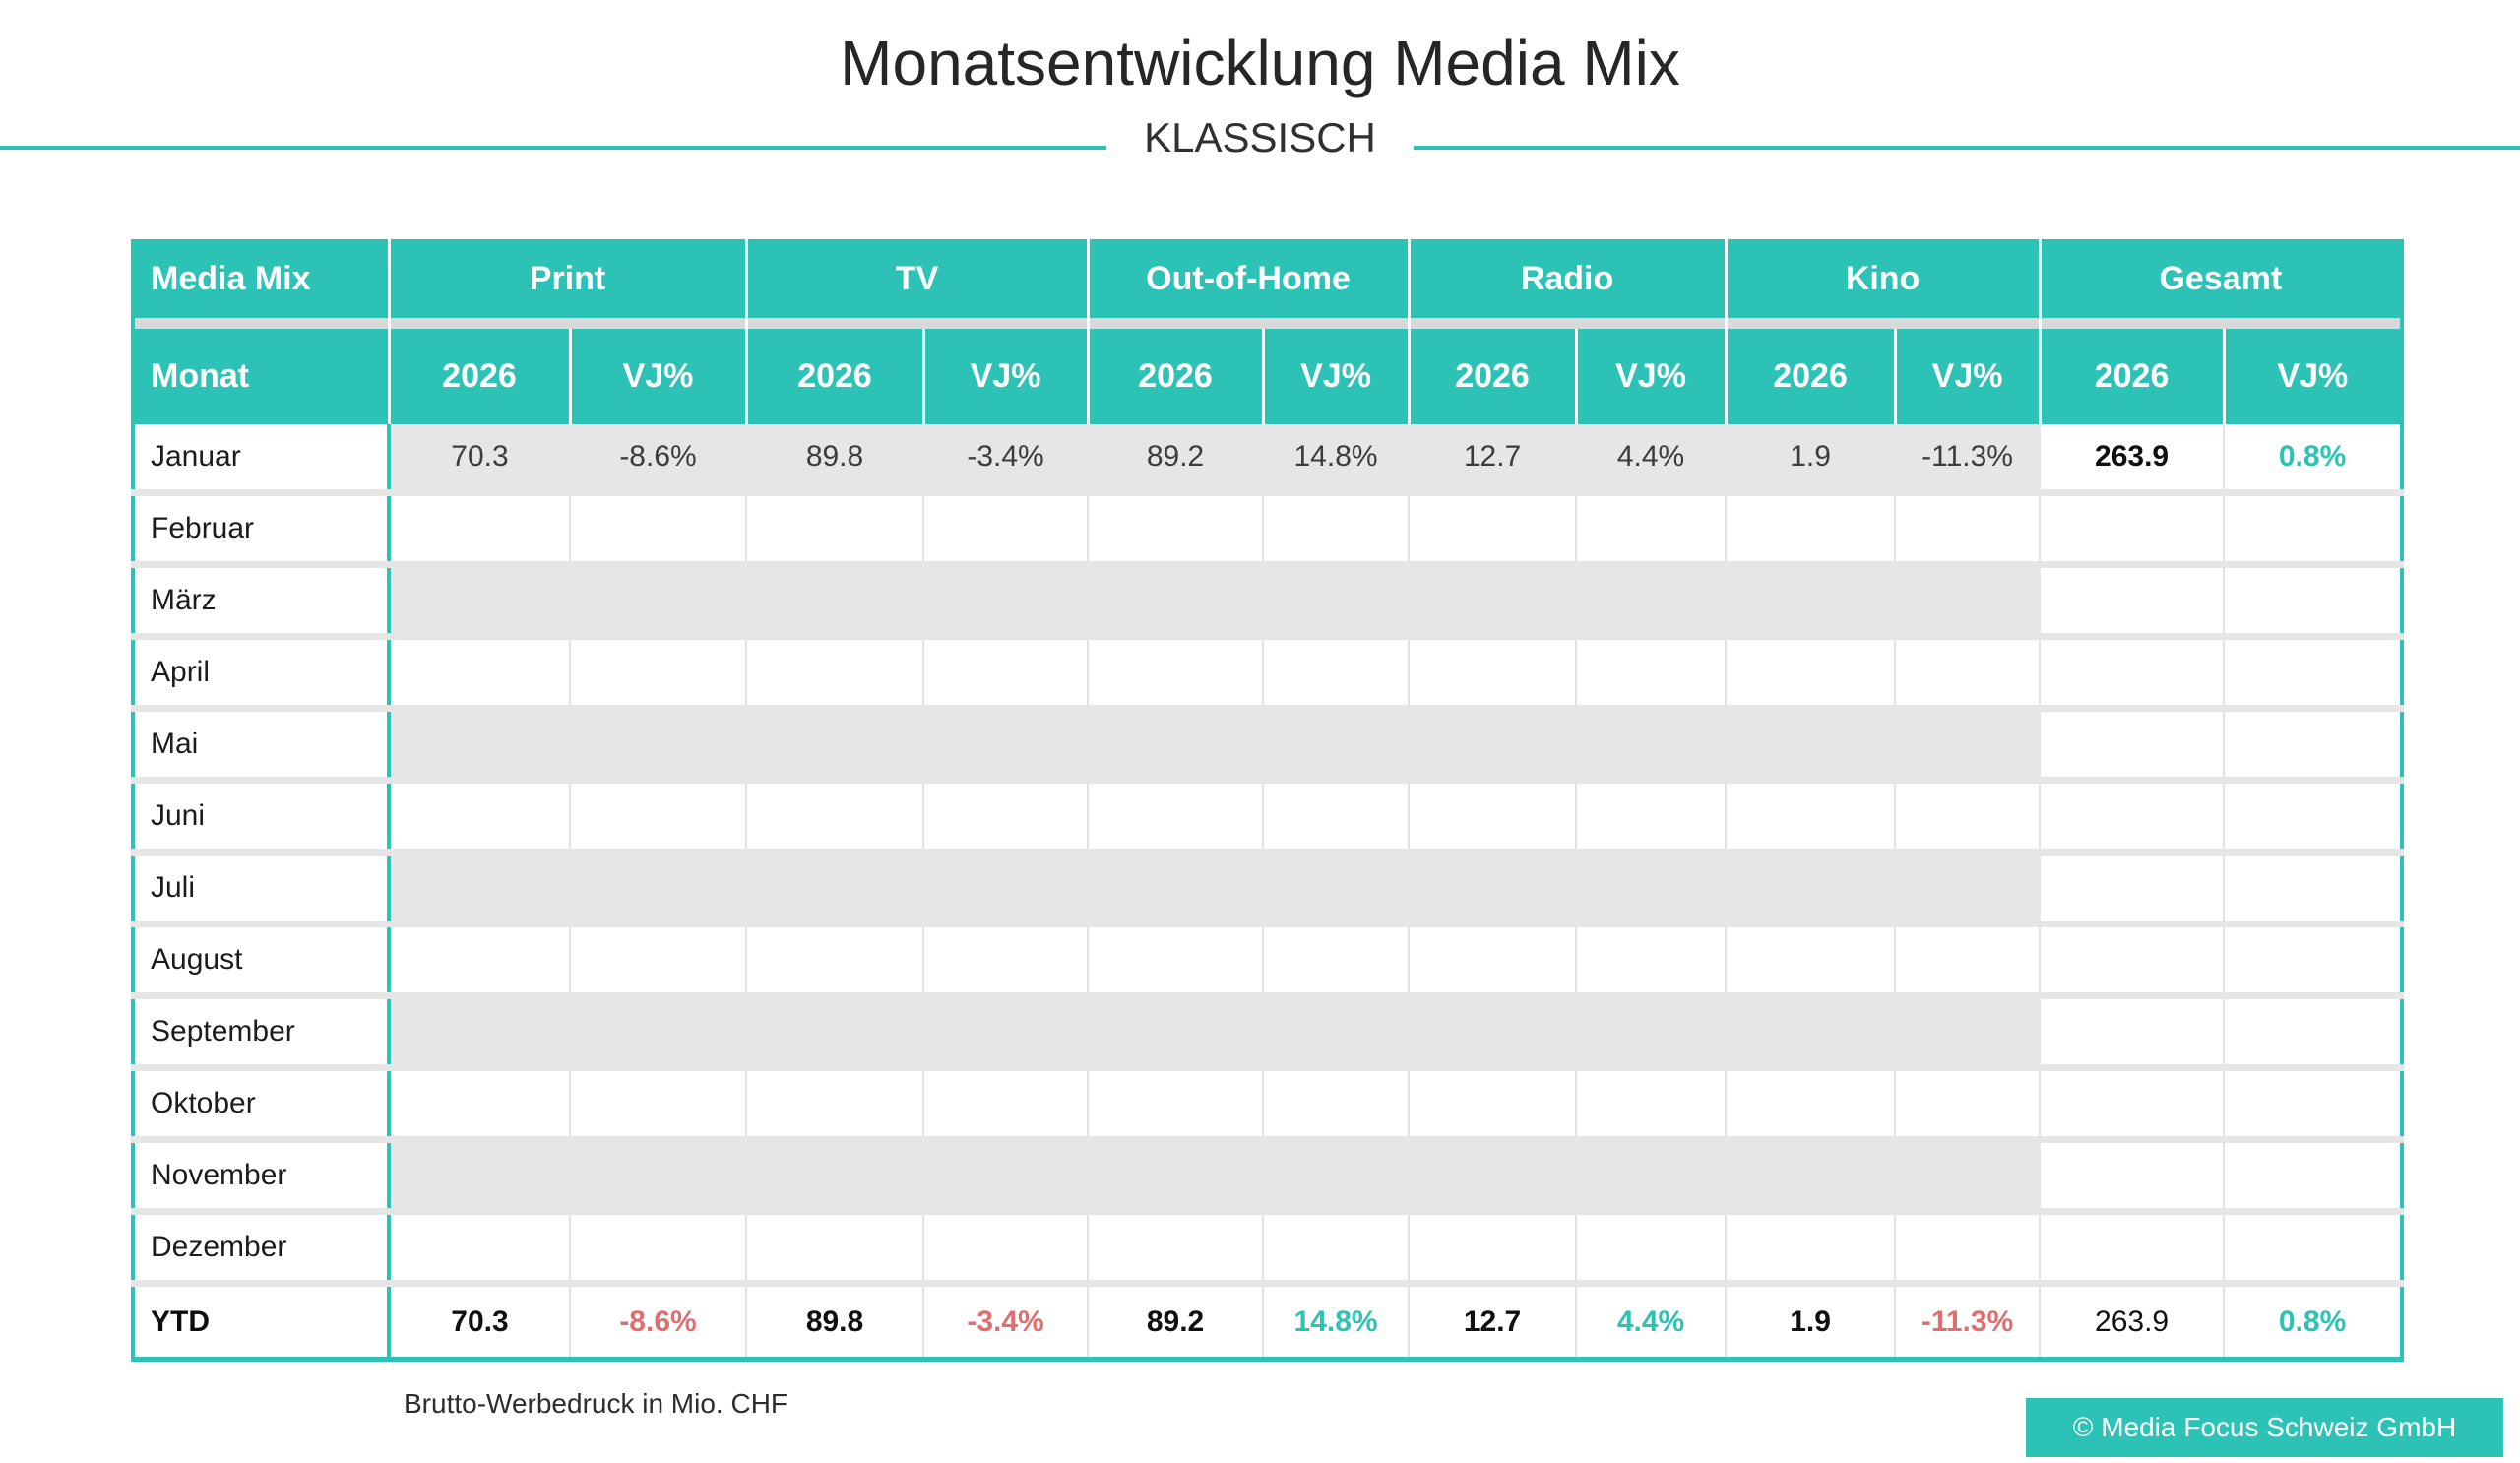  What do you see at coordinates (1568, 279) in the screenshot?
I see `group-header-radio: Radio` at bounding box center [1568, 279].